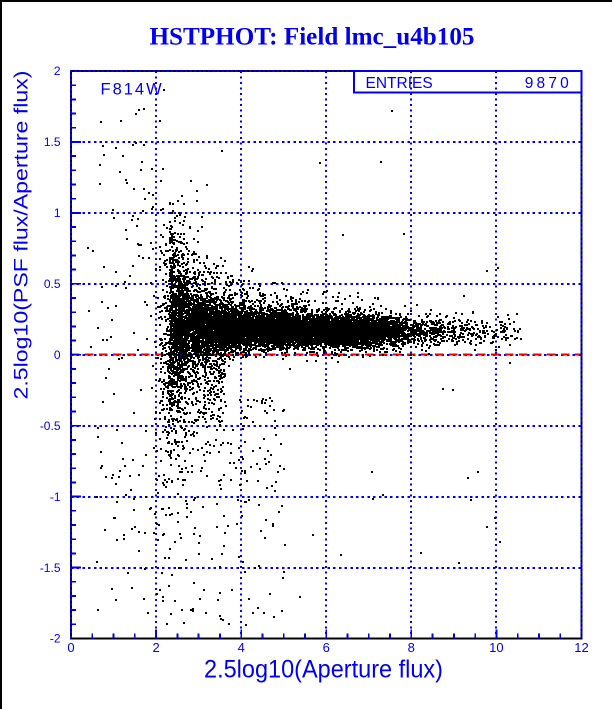 This screenshot has height=709, width=612. Describe the element at coordinates (132, 90) in the screenshot. I see `svg-text: F814W` at that location.